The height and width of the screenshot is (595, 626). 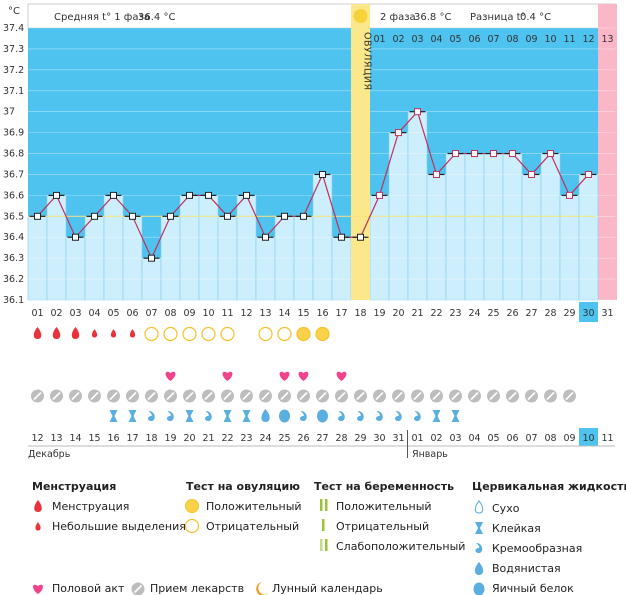 I want to click on y-tick-label: 37, so click(x=9, y=112).